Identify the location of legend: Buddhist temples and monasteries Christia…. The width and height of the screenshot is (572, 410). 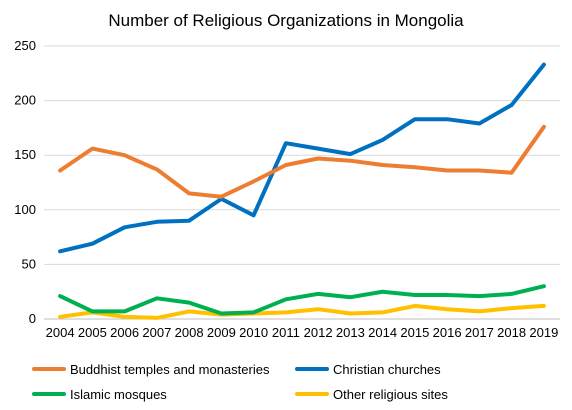
(240, 382).